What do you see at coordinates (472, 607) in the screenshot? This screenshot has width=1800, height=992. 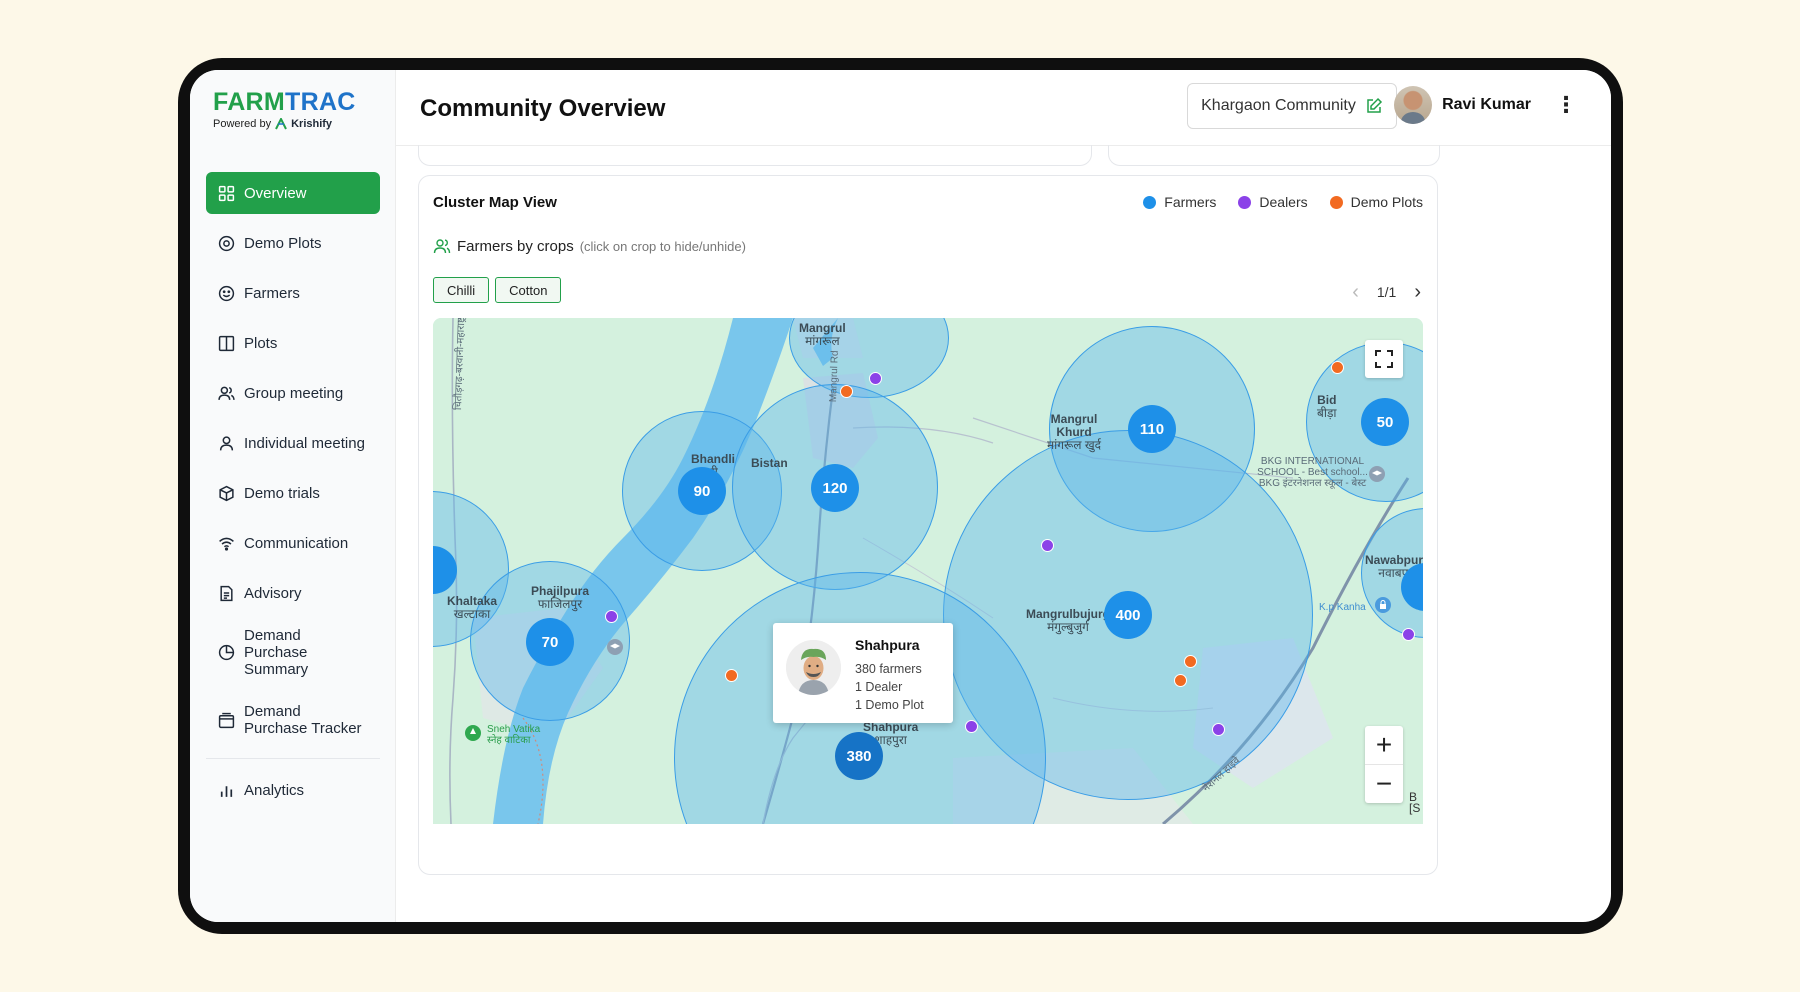 I see `place-label: Khaltaka खल्टाका` at bounding box center [472, 607].